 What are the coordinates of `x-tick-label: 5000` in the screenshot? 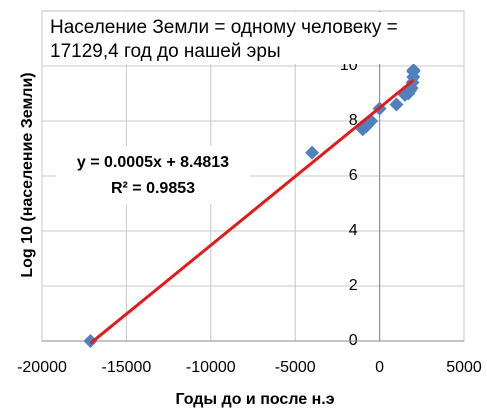 It's located at (464, 367).